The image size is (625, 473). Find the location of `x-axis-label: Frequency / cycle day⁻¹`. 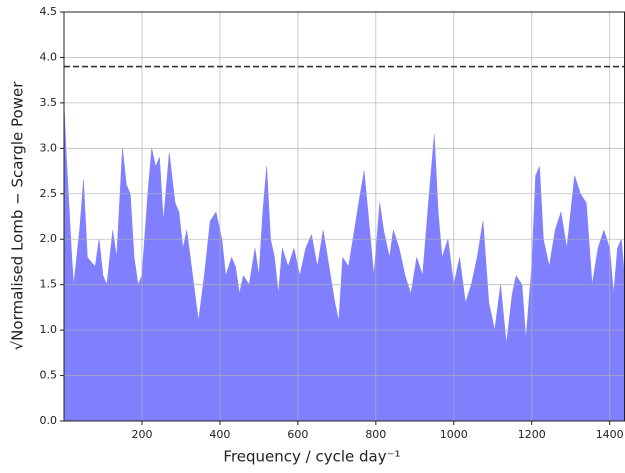

x-axis-label: Frequency / cycle day⁻¹ is located at coordinates (311, 457).